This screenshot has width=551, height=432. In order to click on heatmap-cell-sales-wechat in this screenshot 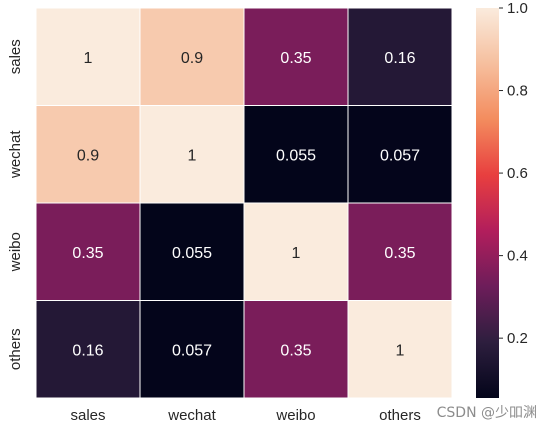, I will do `click(192, 56)`.